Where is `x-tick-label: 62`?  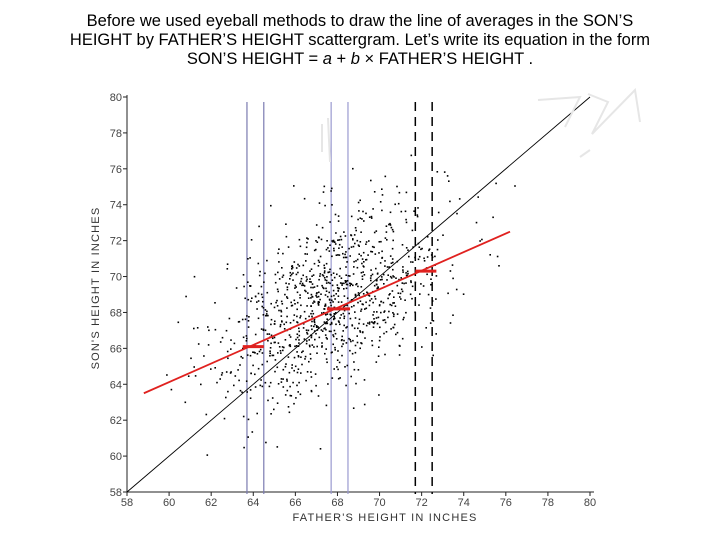 x-tick-label: 62 is located at coordinates (211, 503).